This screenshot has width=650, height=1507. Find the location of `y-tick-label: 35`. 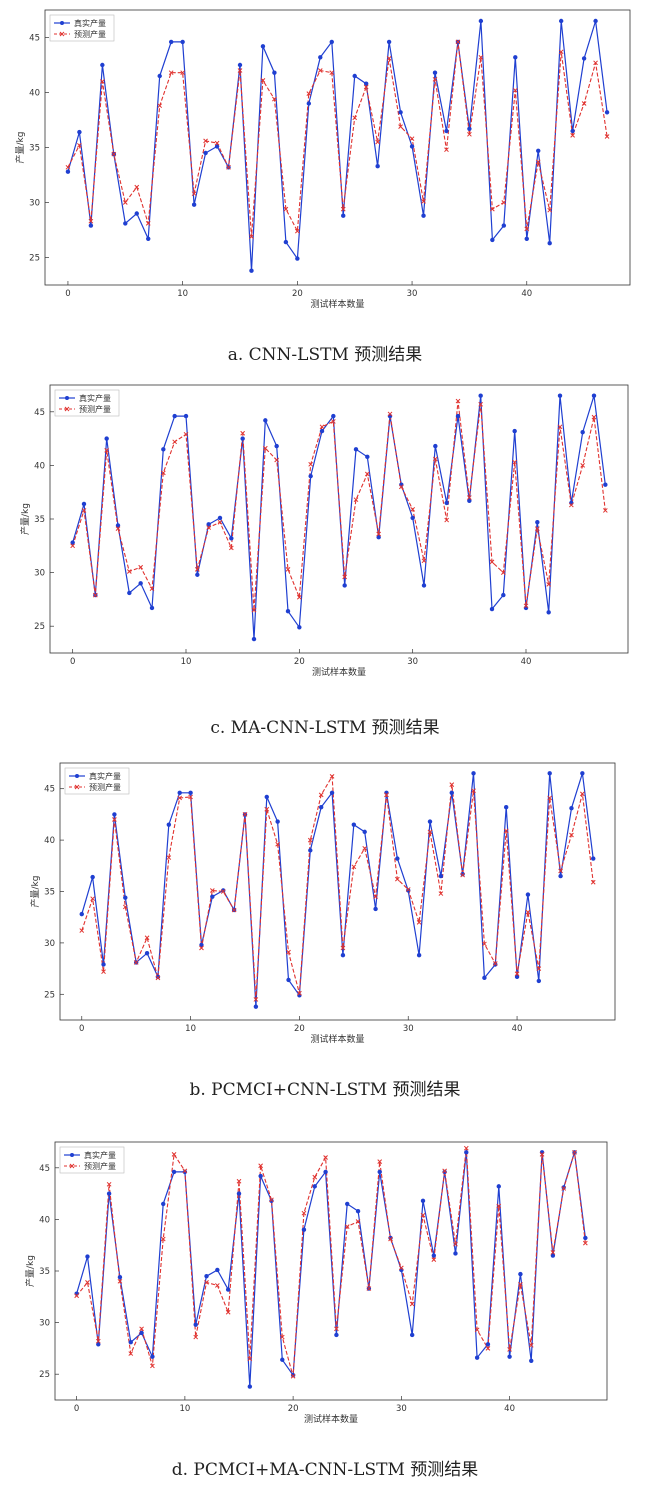

y-tick-label: 35 is located at coordinates (39, 520).